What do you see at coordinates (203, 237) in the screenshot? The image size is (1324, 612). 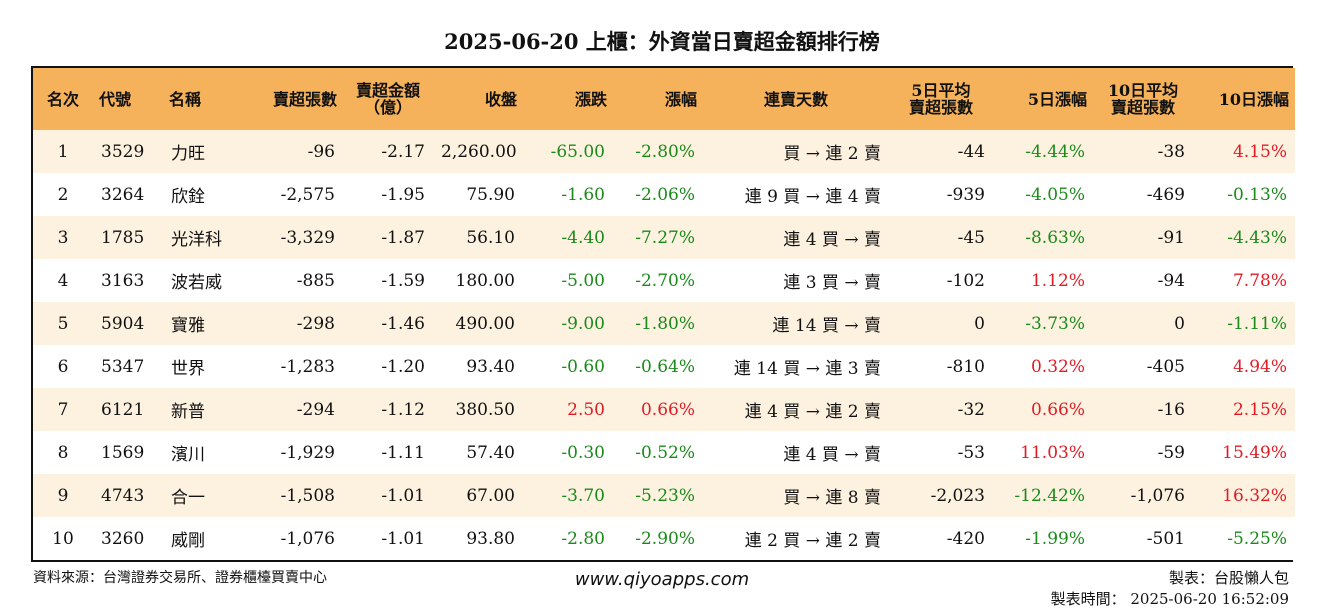 I see `cell-name: 光洋科` at bounding box center [203, 237].